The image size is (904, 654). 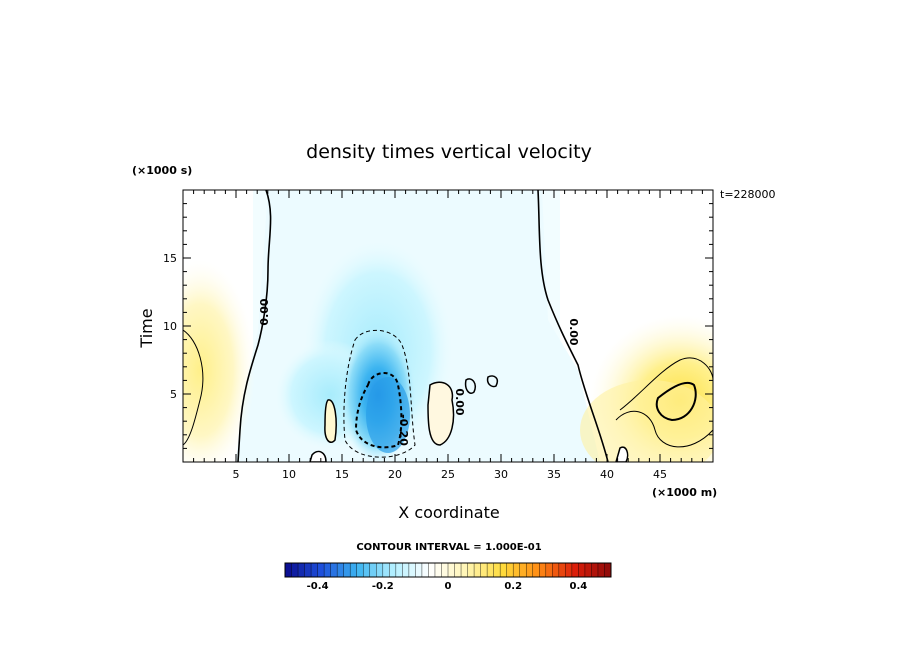 I want to click on contour-label-left: 0.00, so click(x=264, y=311).